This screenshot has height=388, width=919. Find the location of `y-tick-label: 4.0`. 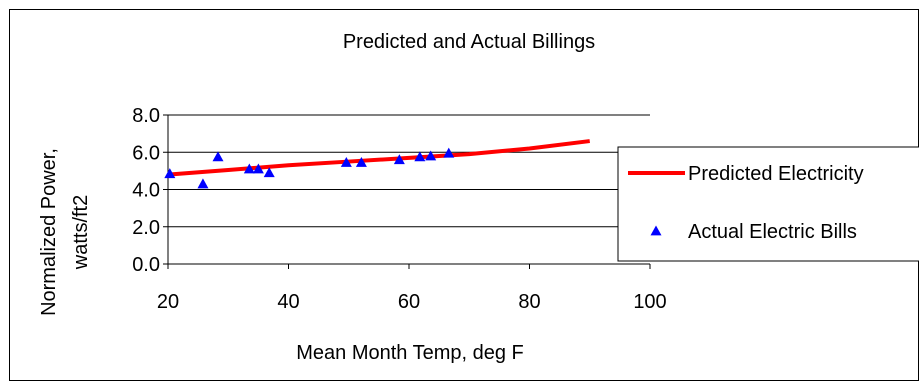

y-tick-label: 4.0 is located at coordinates (146, 191).